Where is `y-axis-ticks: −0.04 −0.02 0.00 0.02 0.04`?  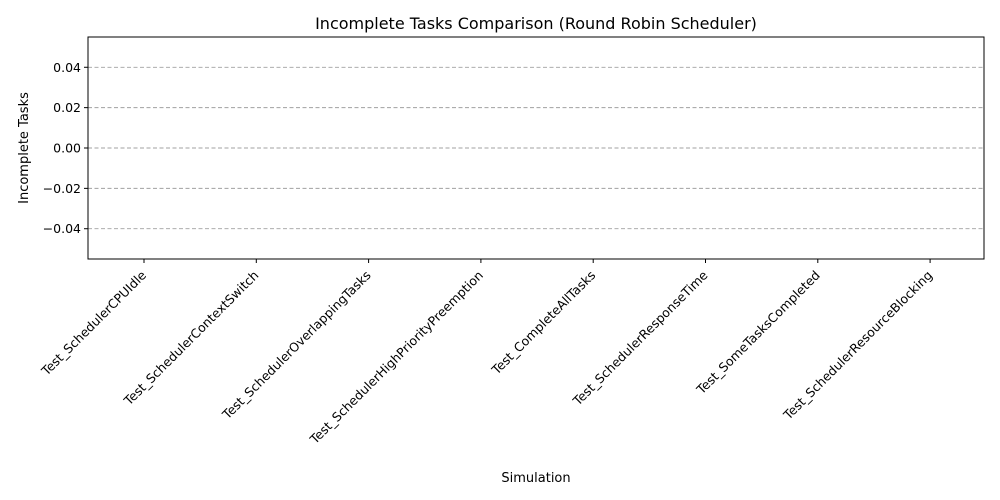 y-axis-ticks: −0.04 −0.02 0.00 0.02 0.04 is located at coordinates (65, 148).